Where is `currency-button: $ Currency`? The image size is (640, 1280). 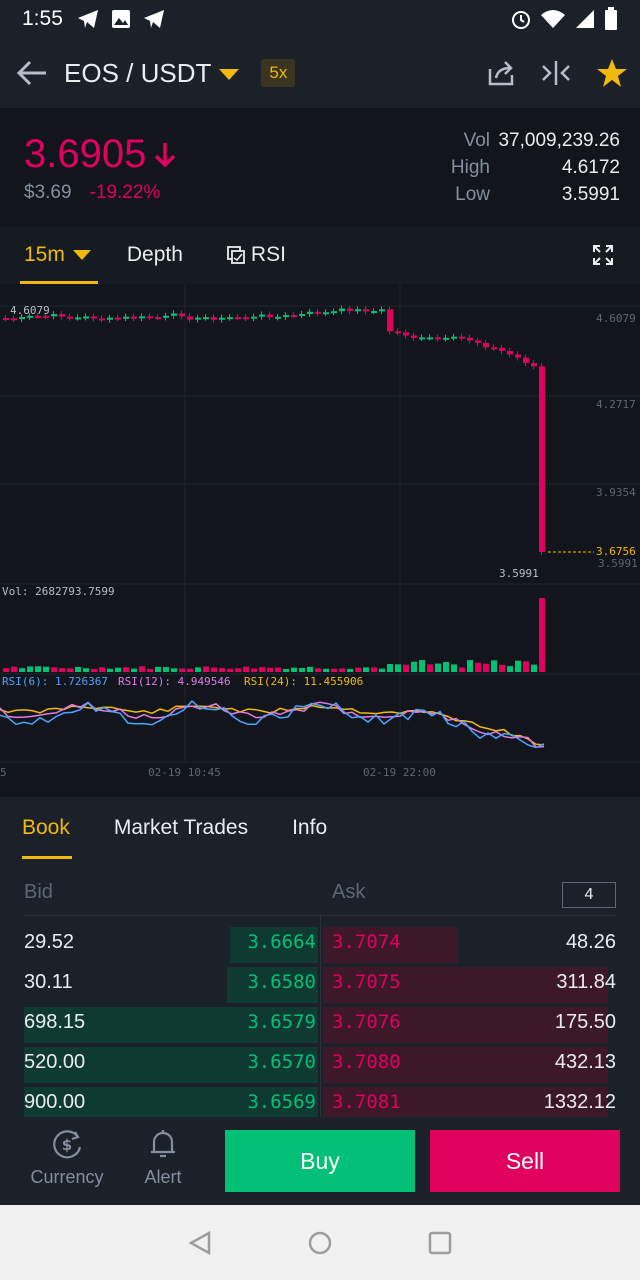
currency-button: $ Currency is located at coordinates (67, 1157).